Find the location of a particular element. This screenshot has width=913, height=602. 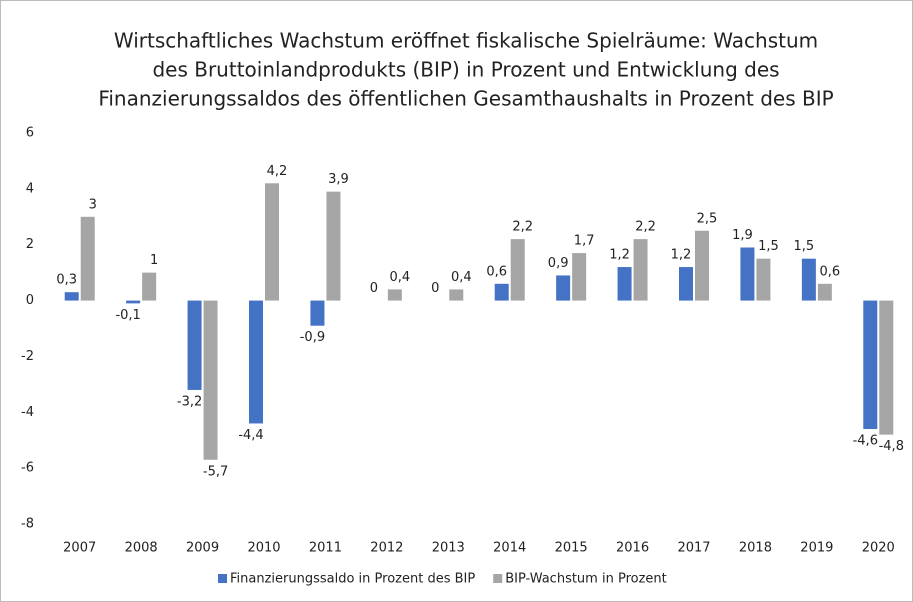

value-label: 1 is located at coordinates (154, 260).